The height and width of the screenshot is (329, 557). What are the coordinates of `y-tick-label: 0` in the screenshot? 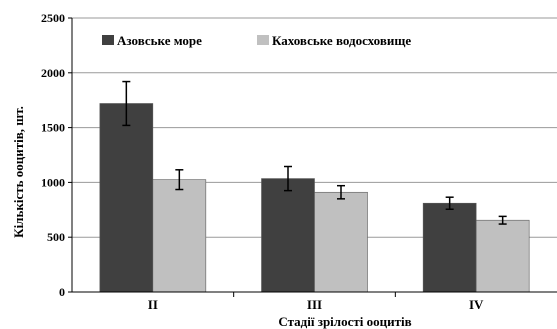 It's located at (62, 292).